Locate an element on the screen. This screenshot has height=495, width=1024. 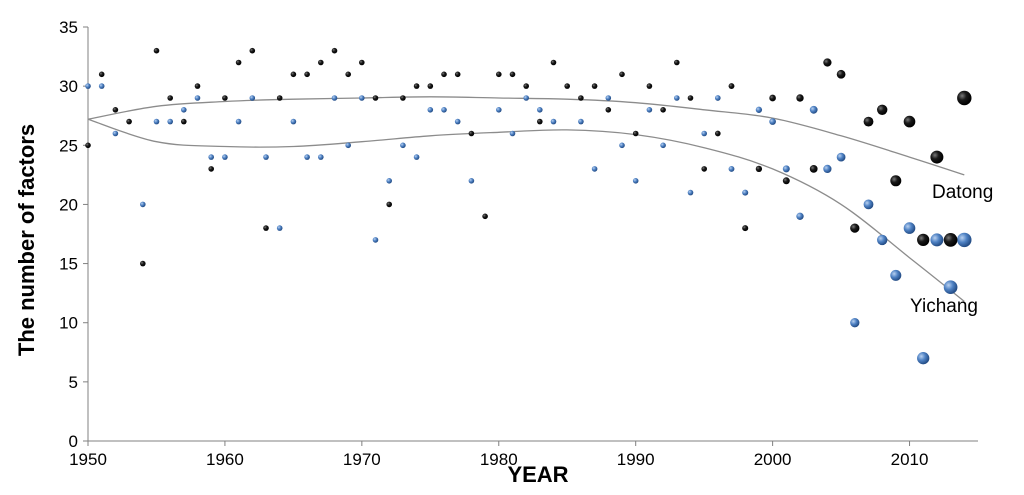
x-tick-label: 1950 is located at coordinates (88, 459).